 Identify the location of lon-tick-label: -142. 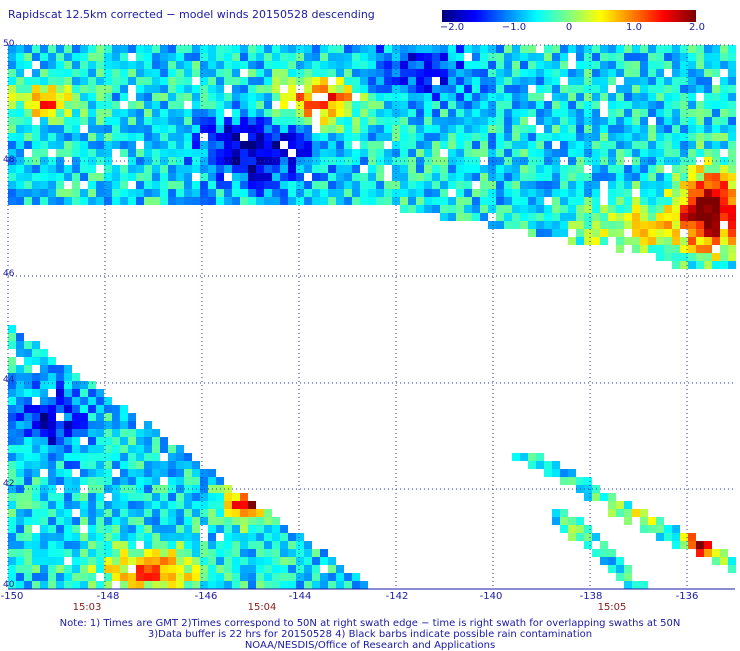
(397, 596).